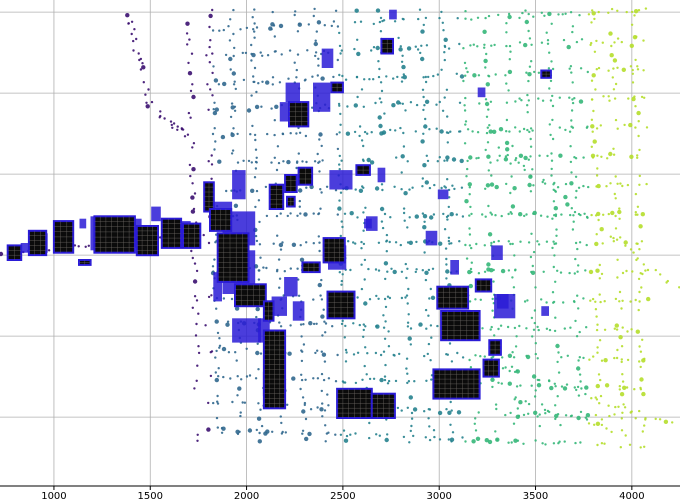 The image size is (680, 500). I want to click on data-point-1906, so click(617, 239).